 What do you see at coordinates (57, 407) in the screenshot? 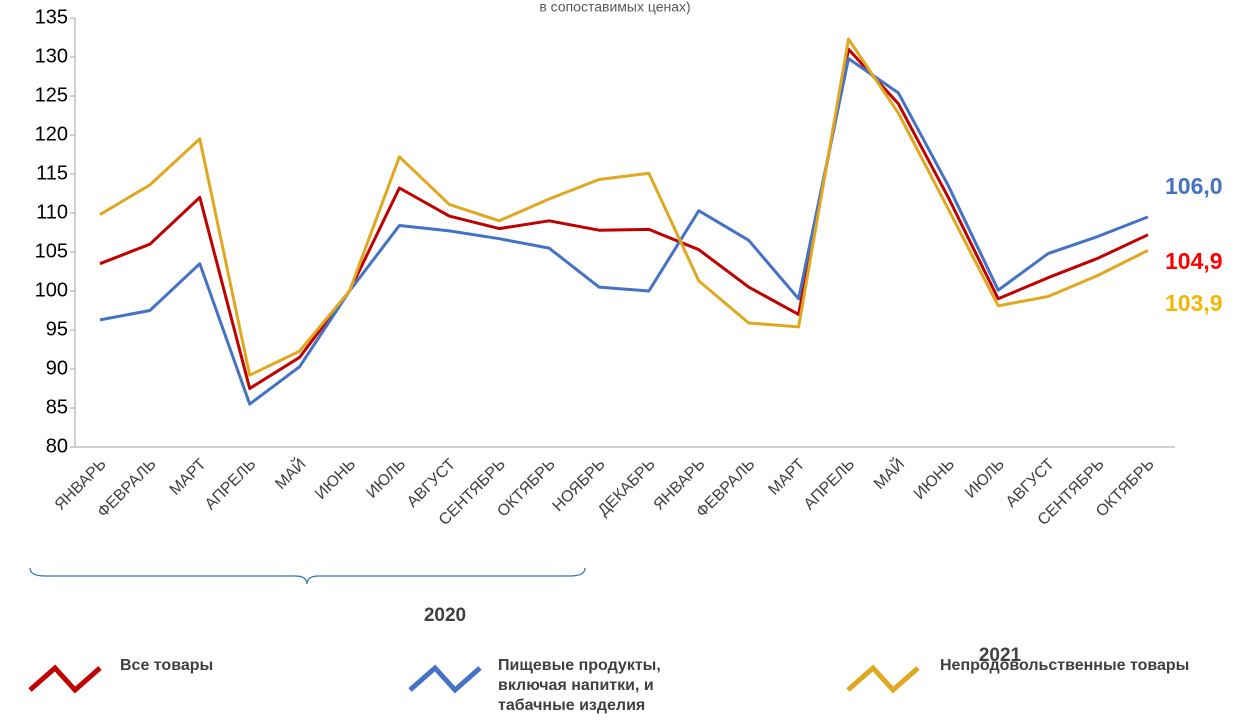
I see `y-tick-label: 85` at bounding box center [57, 407].